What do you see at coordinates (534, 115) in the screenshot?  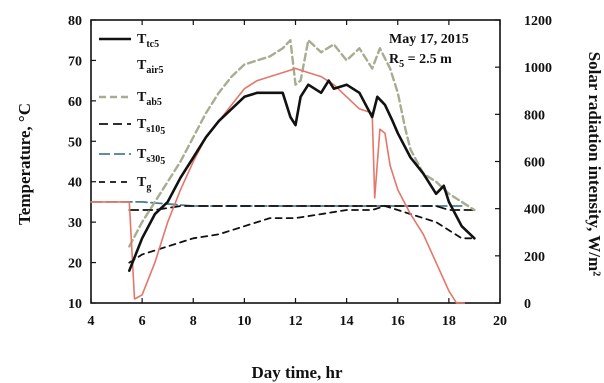 I see `y2-tick-label: 800` at bounding box center [534, 115].